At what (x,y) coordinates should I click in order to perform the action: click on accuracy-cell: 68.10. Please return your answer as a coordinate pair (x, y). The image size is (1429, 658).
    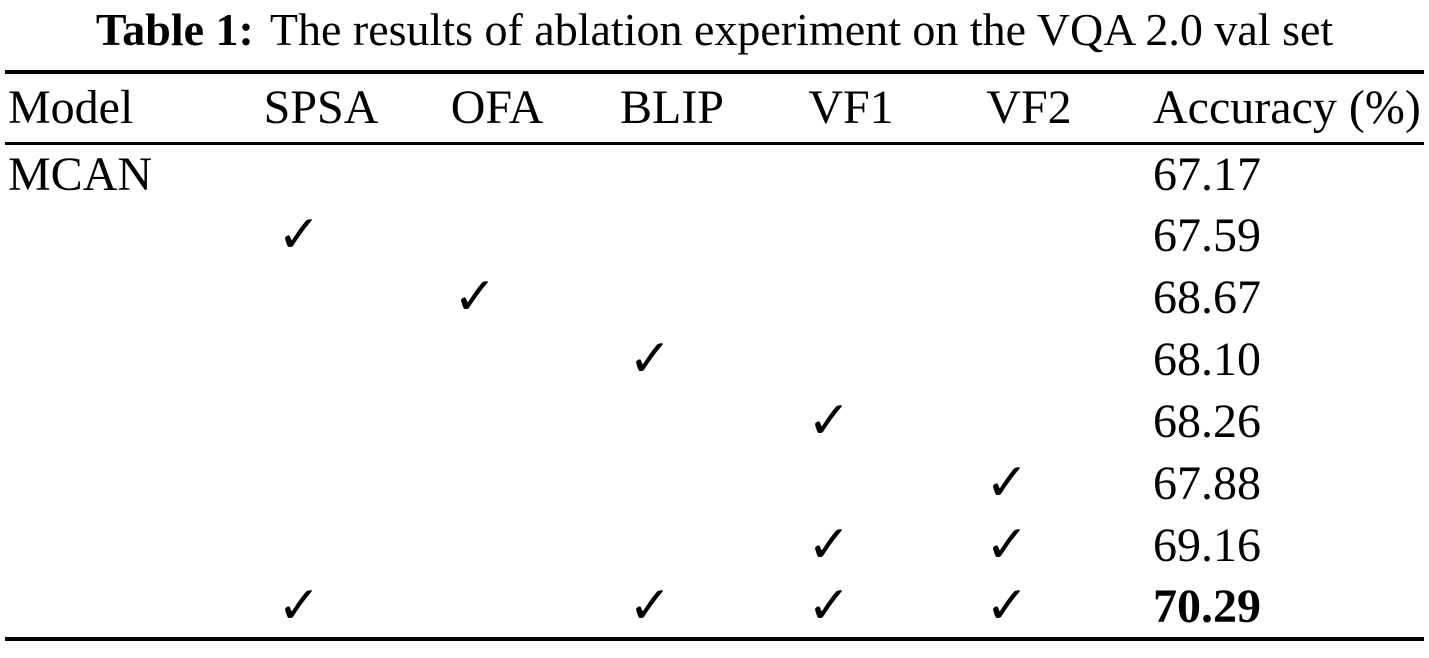
    Looking at the image, I should click on (1207, 359).